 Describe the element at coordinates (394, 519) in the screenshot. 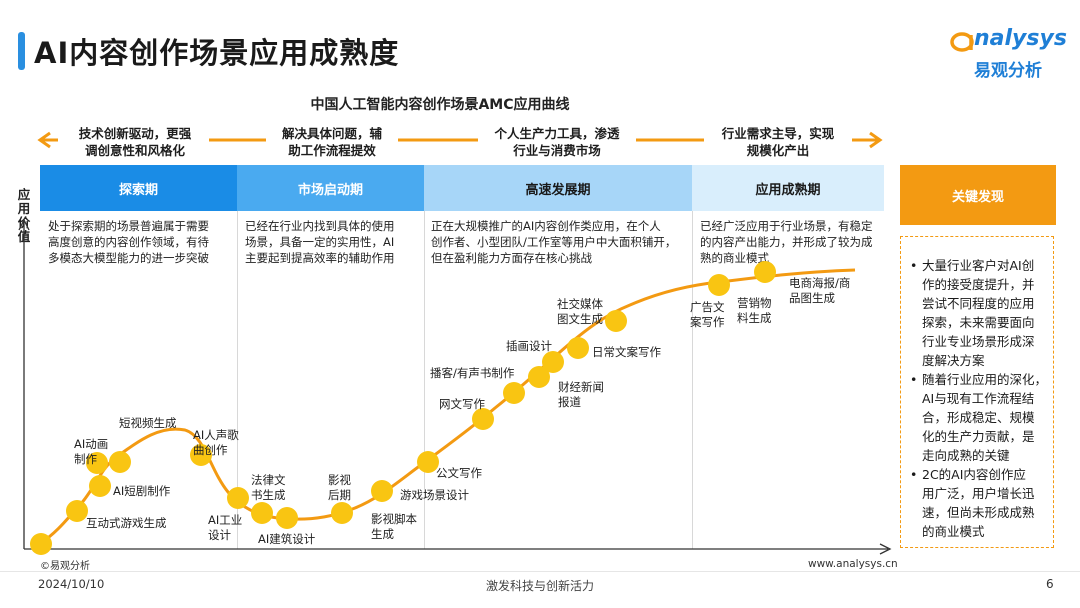

I see `label-line: 影视脚本` at that location.